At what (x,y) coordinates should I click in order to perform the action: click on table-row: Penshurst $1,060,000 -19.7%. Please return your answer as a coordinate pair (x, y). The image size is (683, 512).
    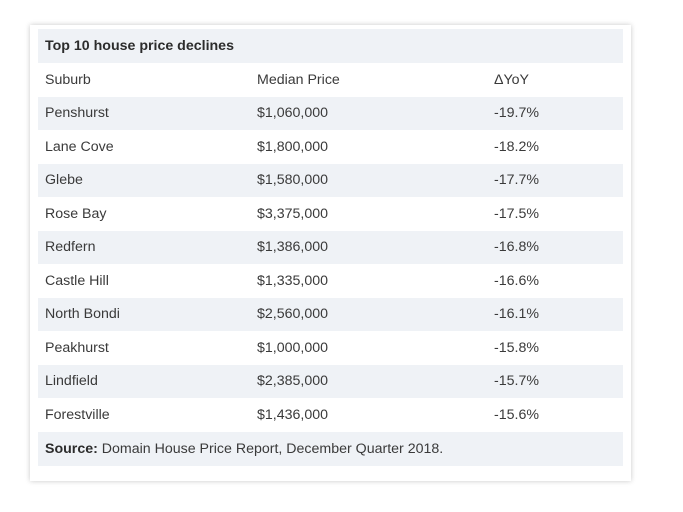
    Looking at the image, I should click on (330, 113).